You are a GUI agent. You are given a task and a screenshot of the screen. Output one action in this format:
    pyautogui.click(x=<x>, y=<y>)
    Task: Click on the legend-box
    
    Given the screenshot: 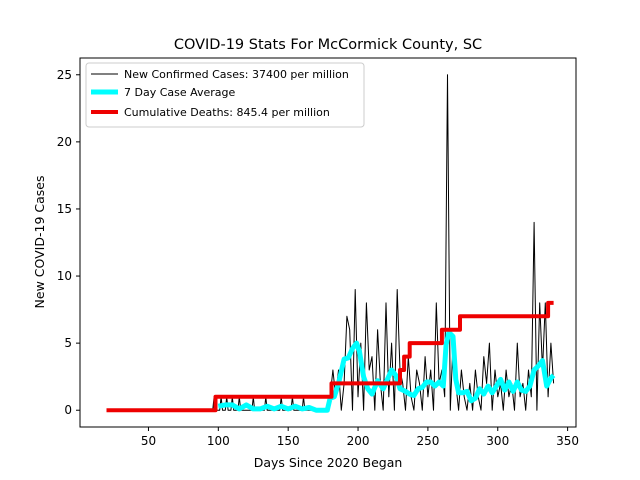 What is the action you would take?
    pyautogui.click(x=225, y=95)
    